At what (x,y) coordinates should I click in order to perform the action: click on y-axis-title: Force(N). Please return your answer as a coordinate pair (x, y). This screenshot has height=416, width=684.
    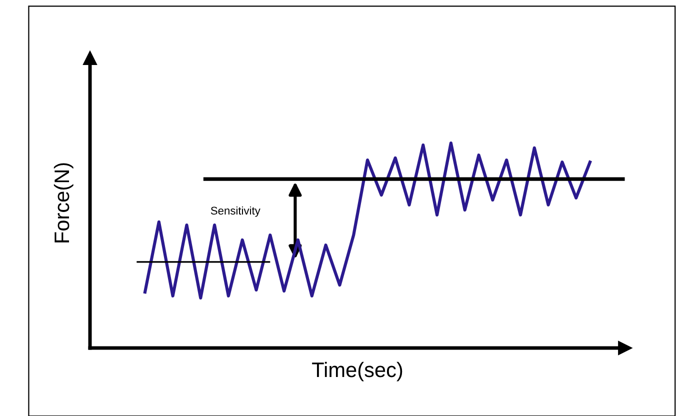
    Looking at the image, I should click on (64, 202).